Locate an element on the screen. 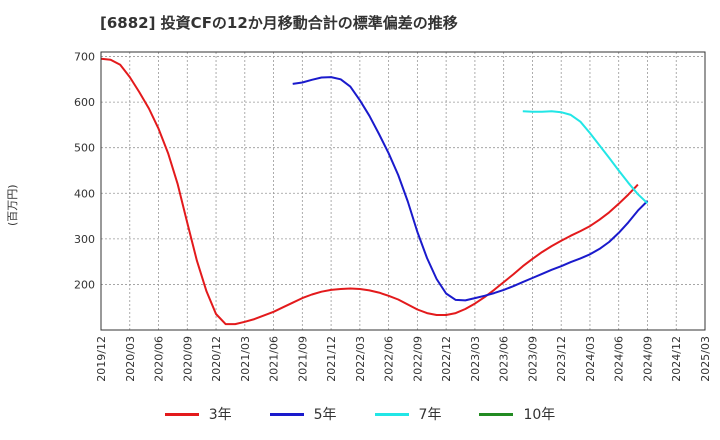  chart-title: [6882] 投資CFの12か月移動合計の標準偏差の推移 is located at coordinates (279, 23).